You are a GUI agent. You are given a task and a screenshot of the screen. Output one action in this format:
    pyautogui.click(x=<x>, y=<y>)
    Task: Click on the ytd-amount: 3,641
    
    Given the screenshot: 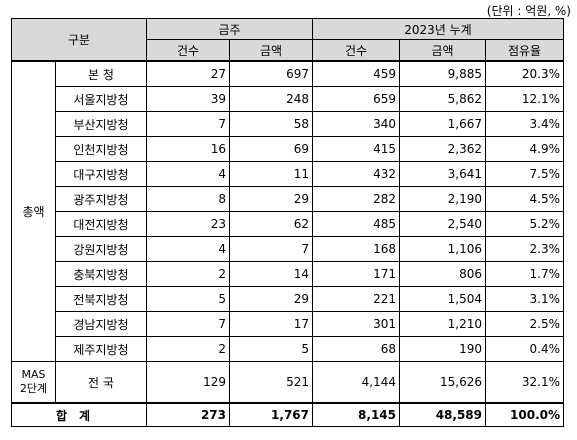 What is the action you would take?
    pyautogui.click(x=442, y=174)
    